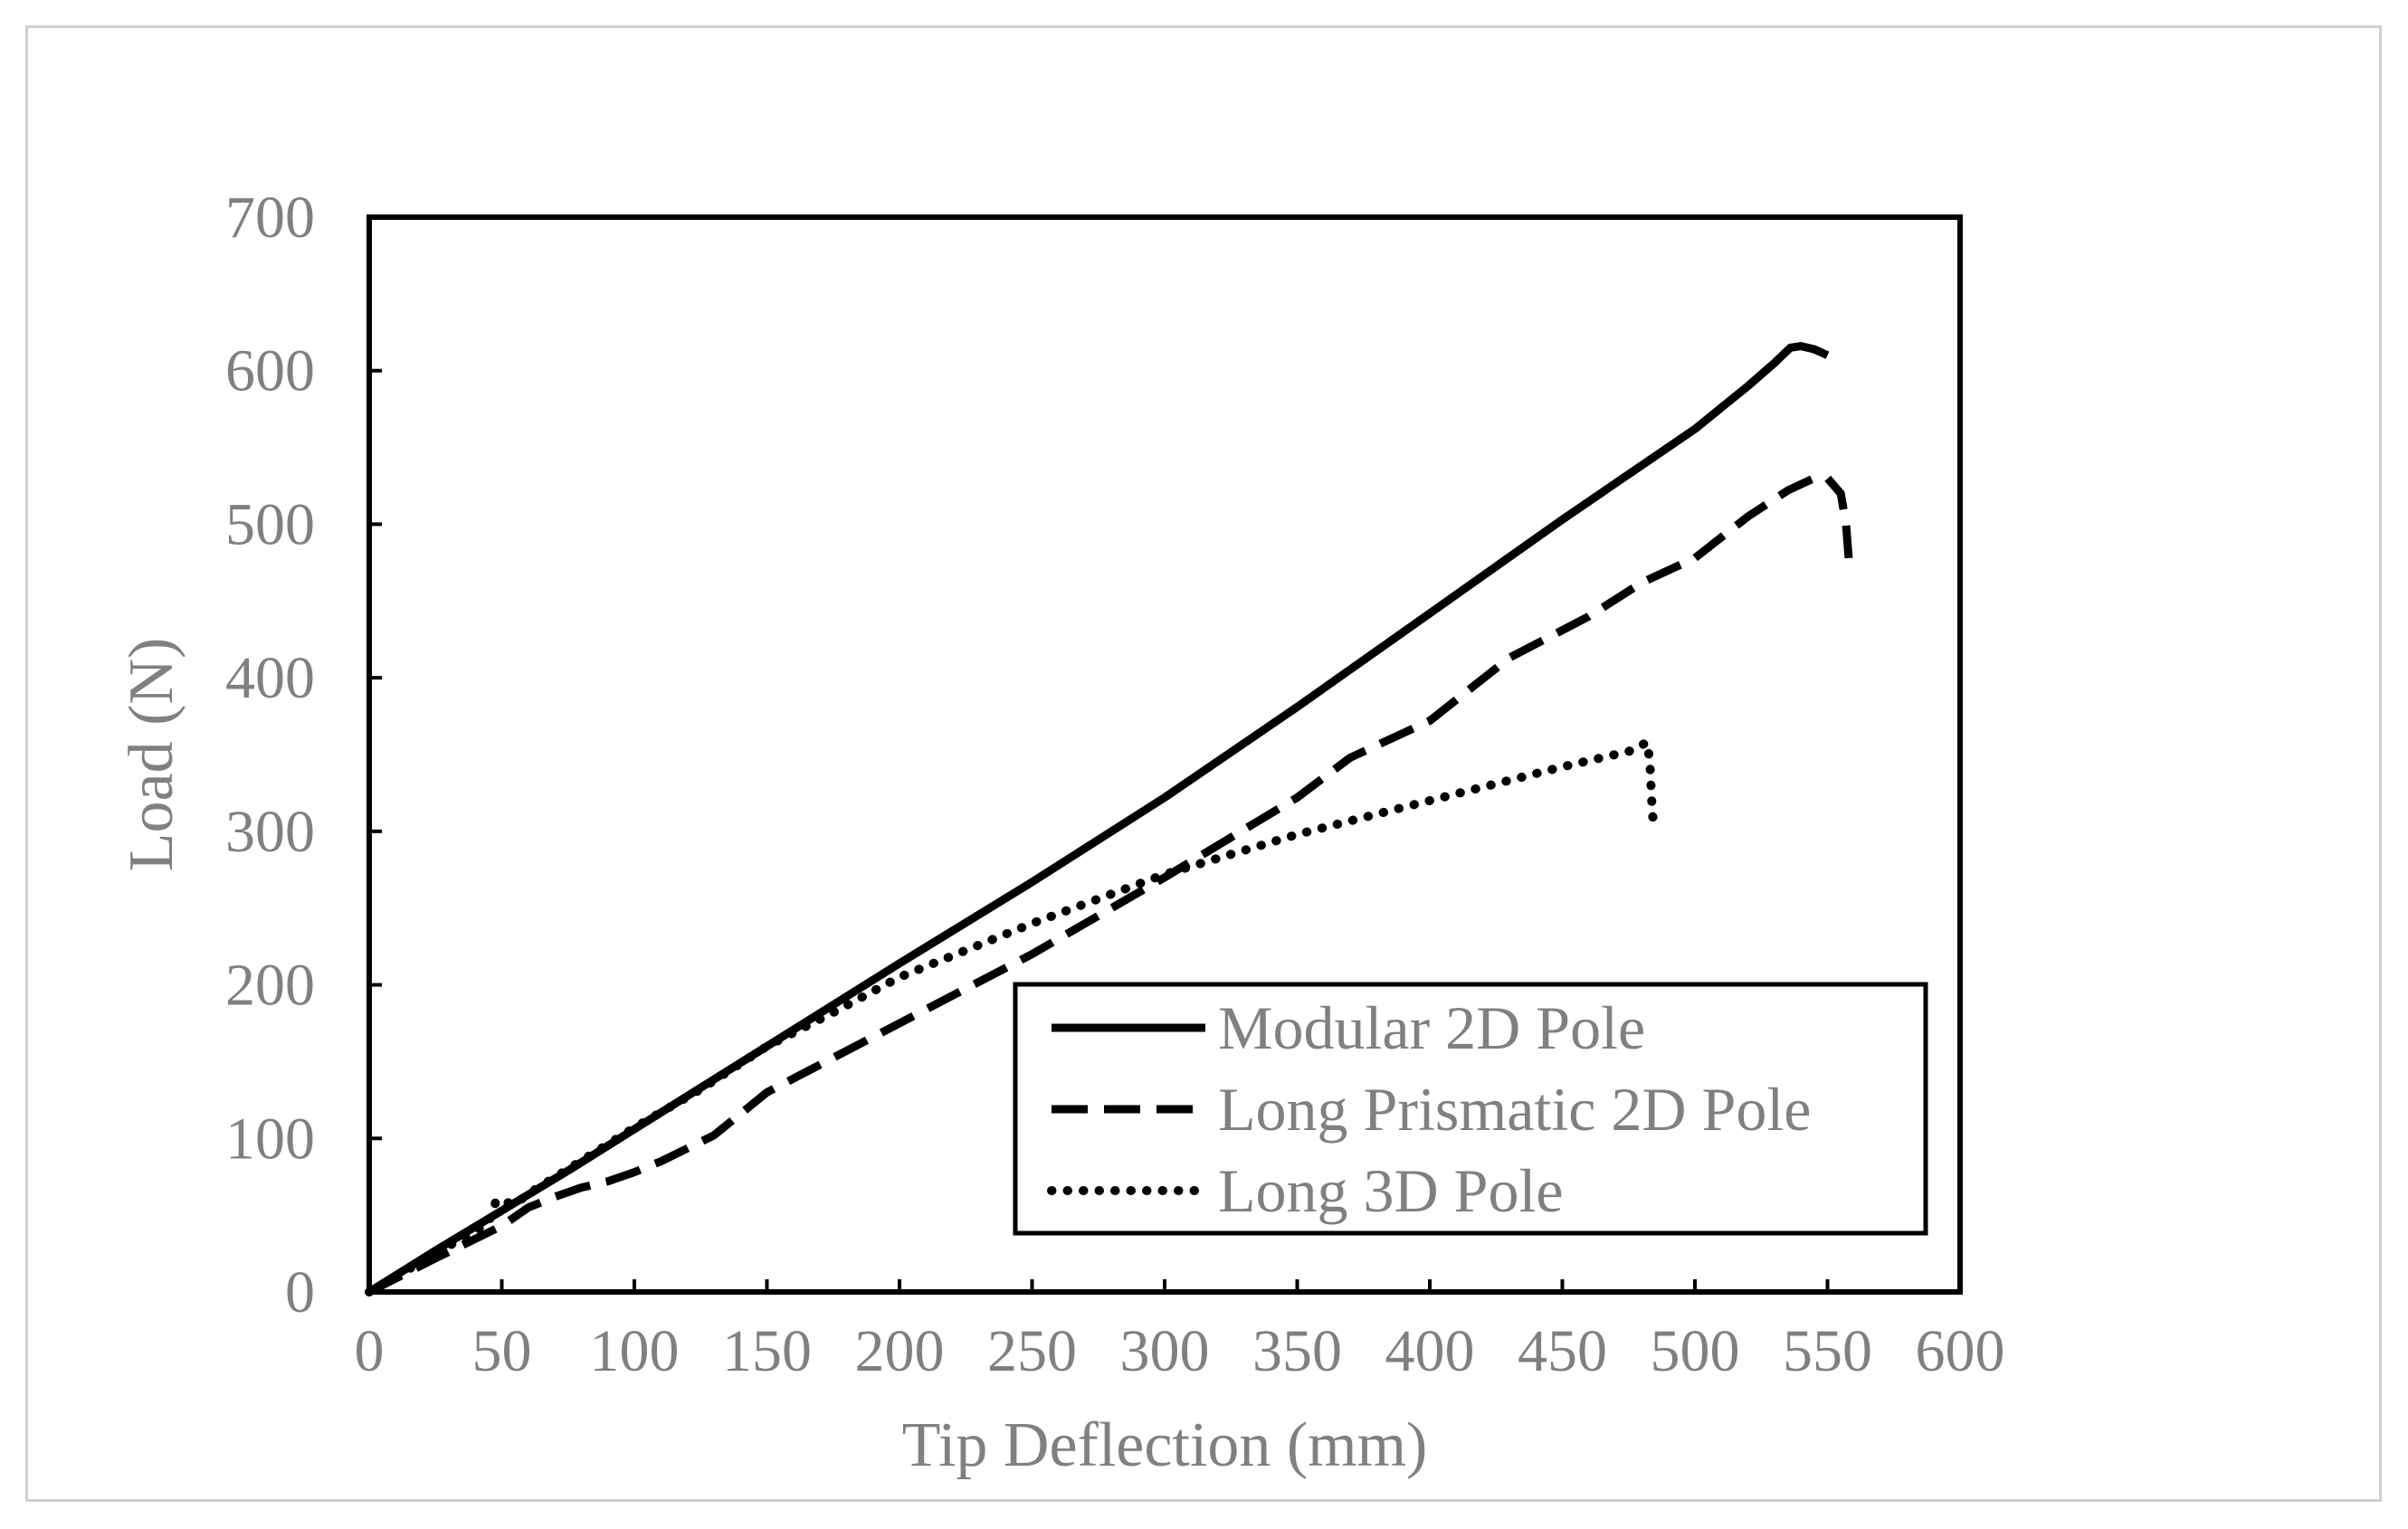 The image size is (2408, 1529). Describe the element at coordinates (1960, 1351) in the screenshot. I see `x-tick-label: 600` at that location.